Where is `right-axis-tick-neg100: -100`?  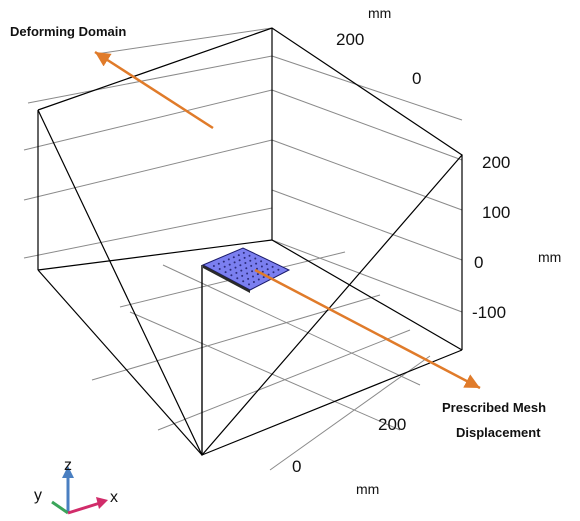 right-axis-tick-neg100: -100 is located at coordinates (489, 312).